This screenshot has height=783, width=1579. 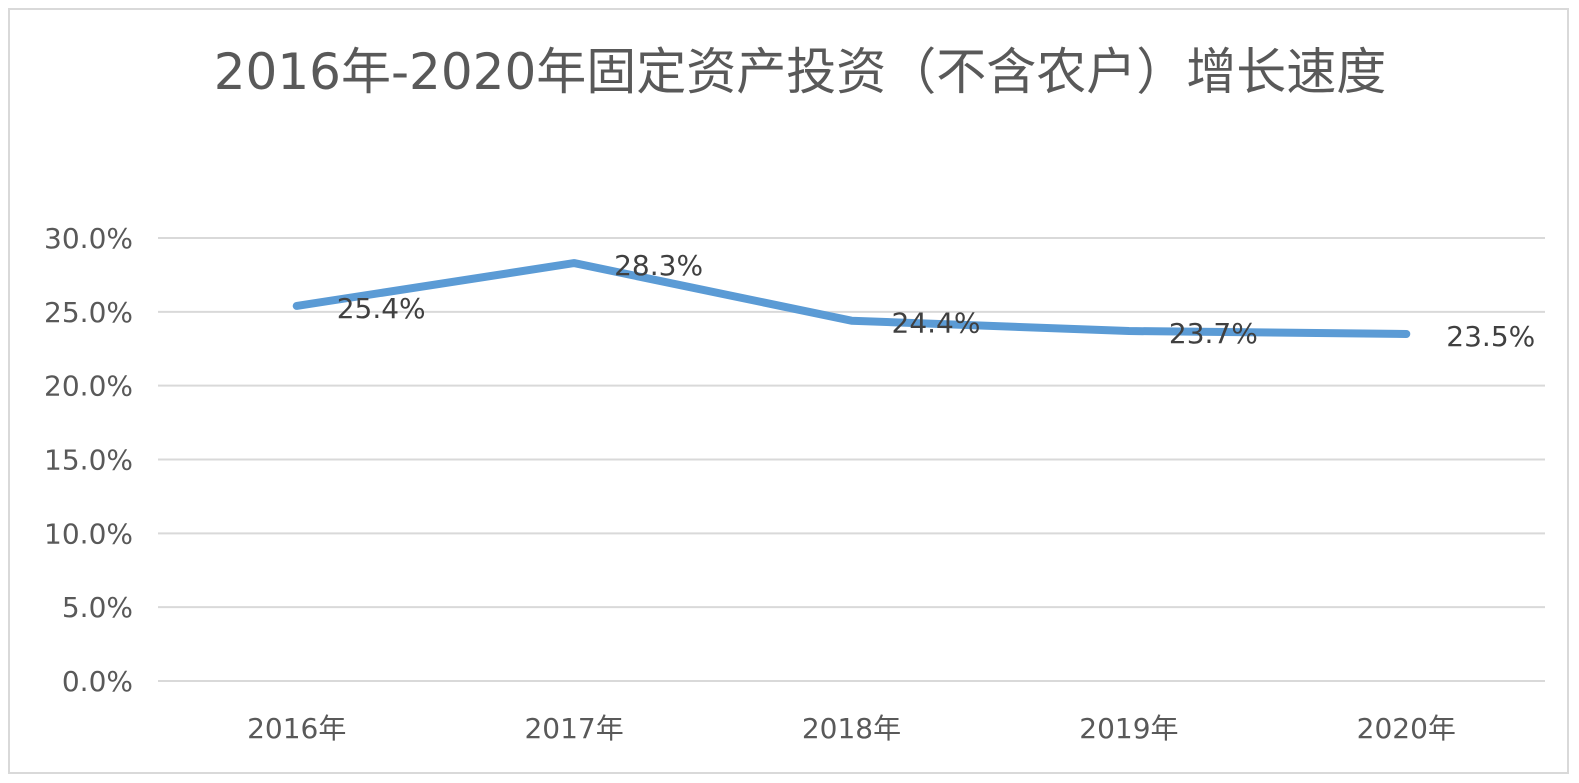 What do you see at coordinates (1490, 336) in the screenshot?
I see `data-label: 23.5%` at bounding box center [1490, 336].